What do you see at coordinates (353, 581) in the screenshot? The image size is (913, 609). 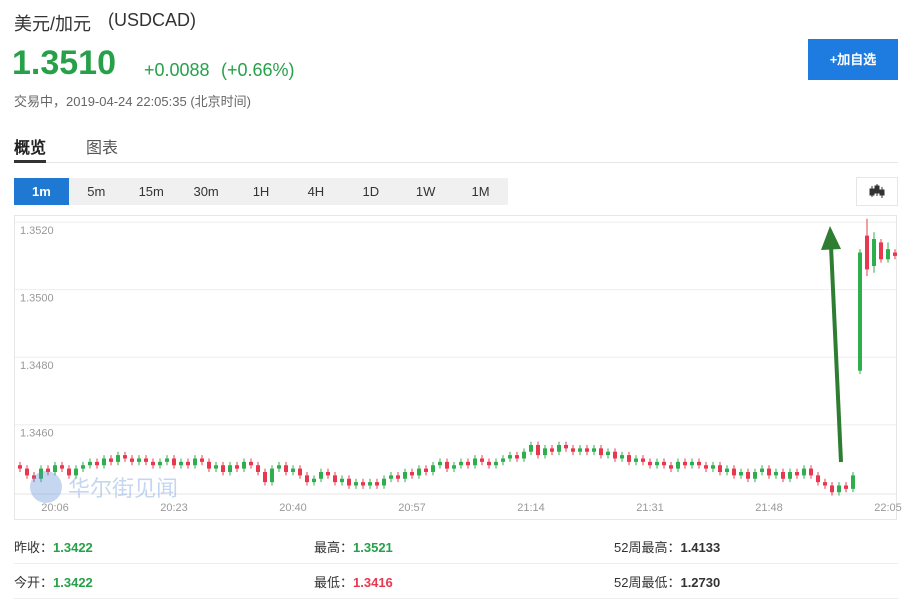 I see `stat: 最低：1.3416` at bounding box center [353, 581].